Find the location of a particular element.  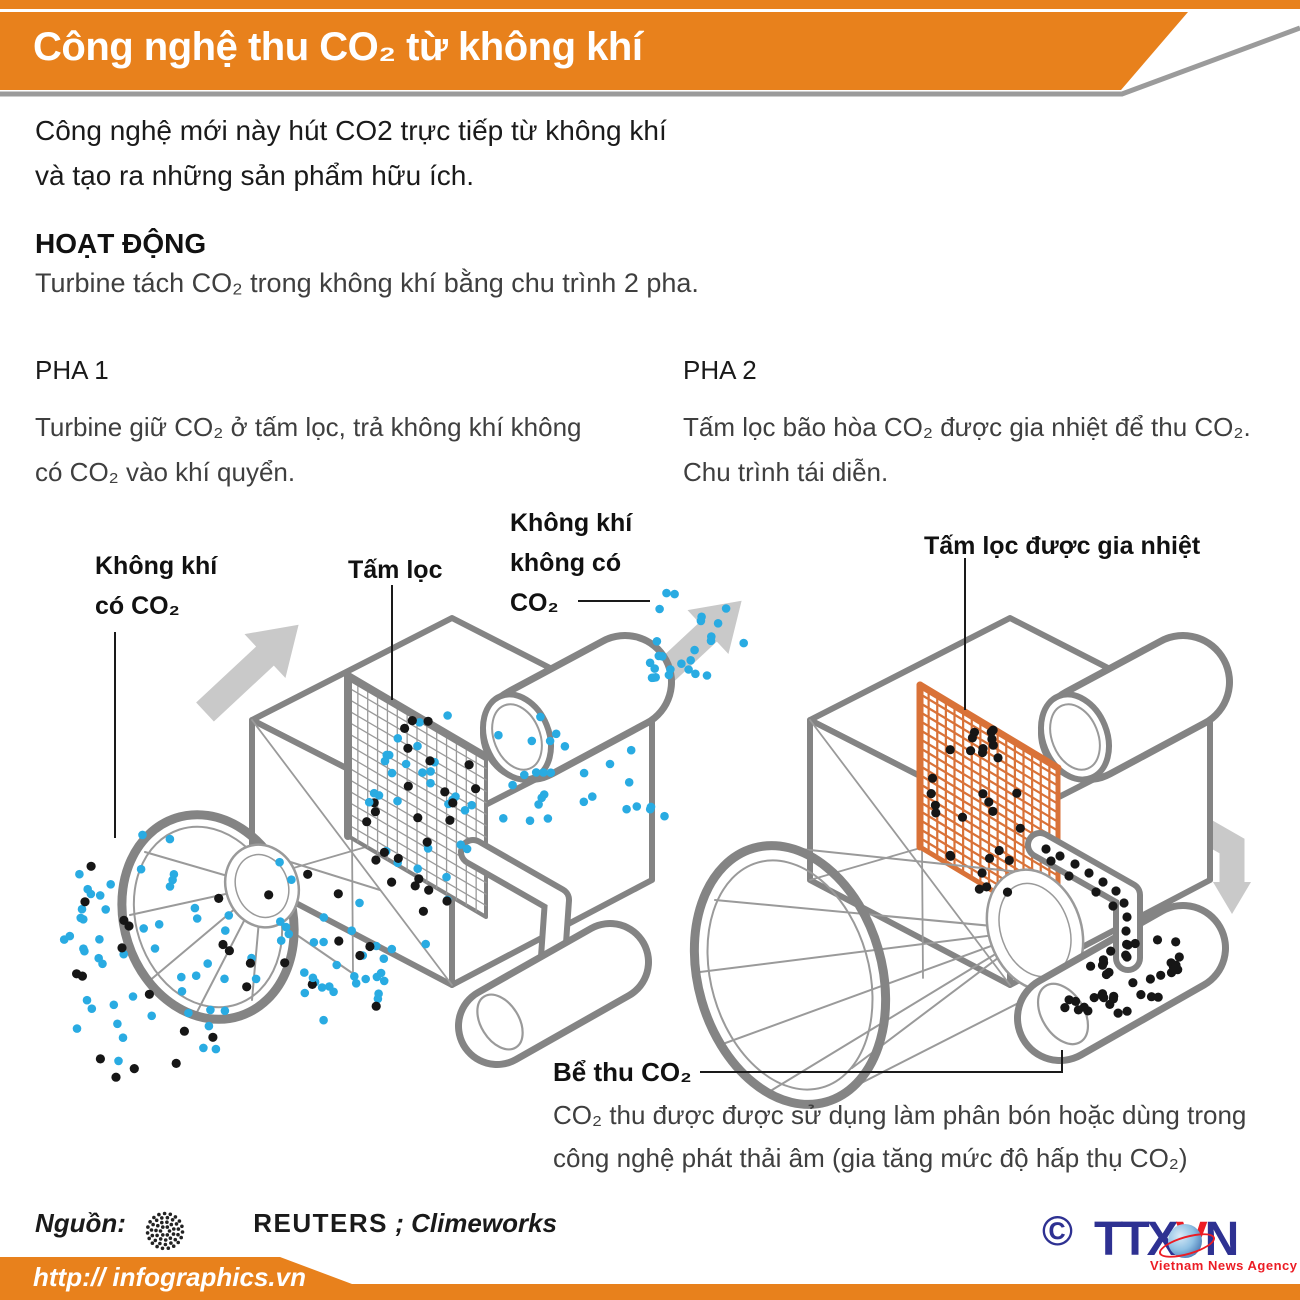

intake-arrow-icon is located at coordinates (247, 673).